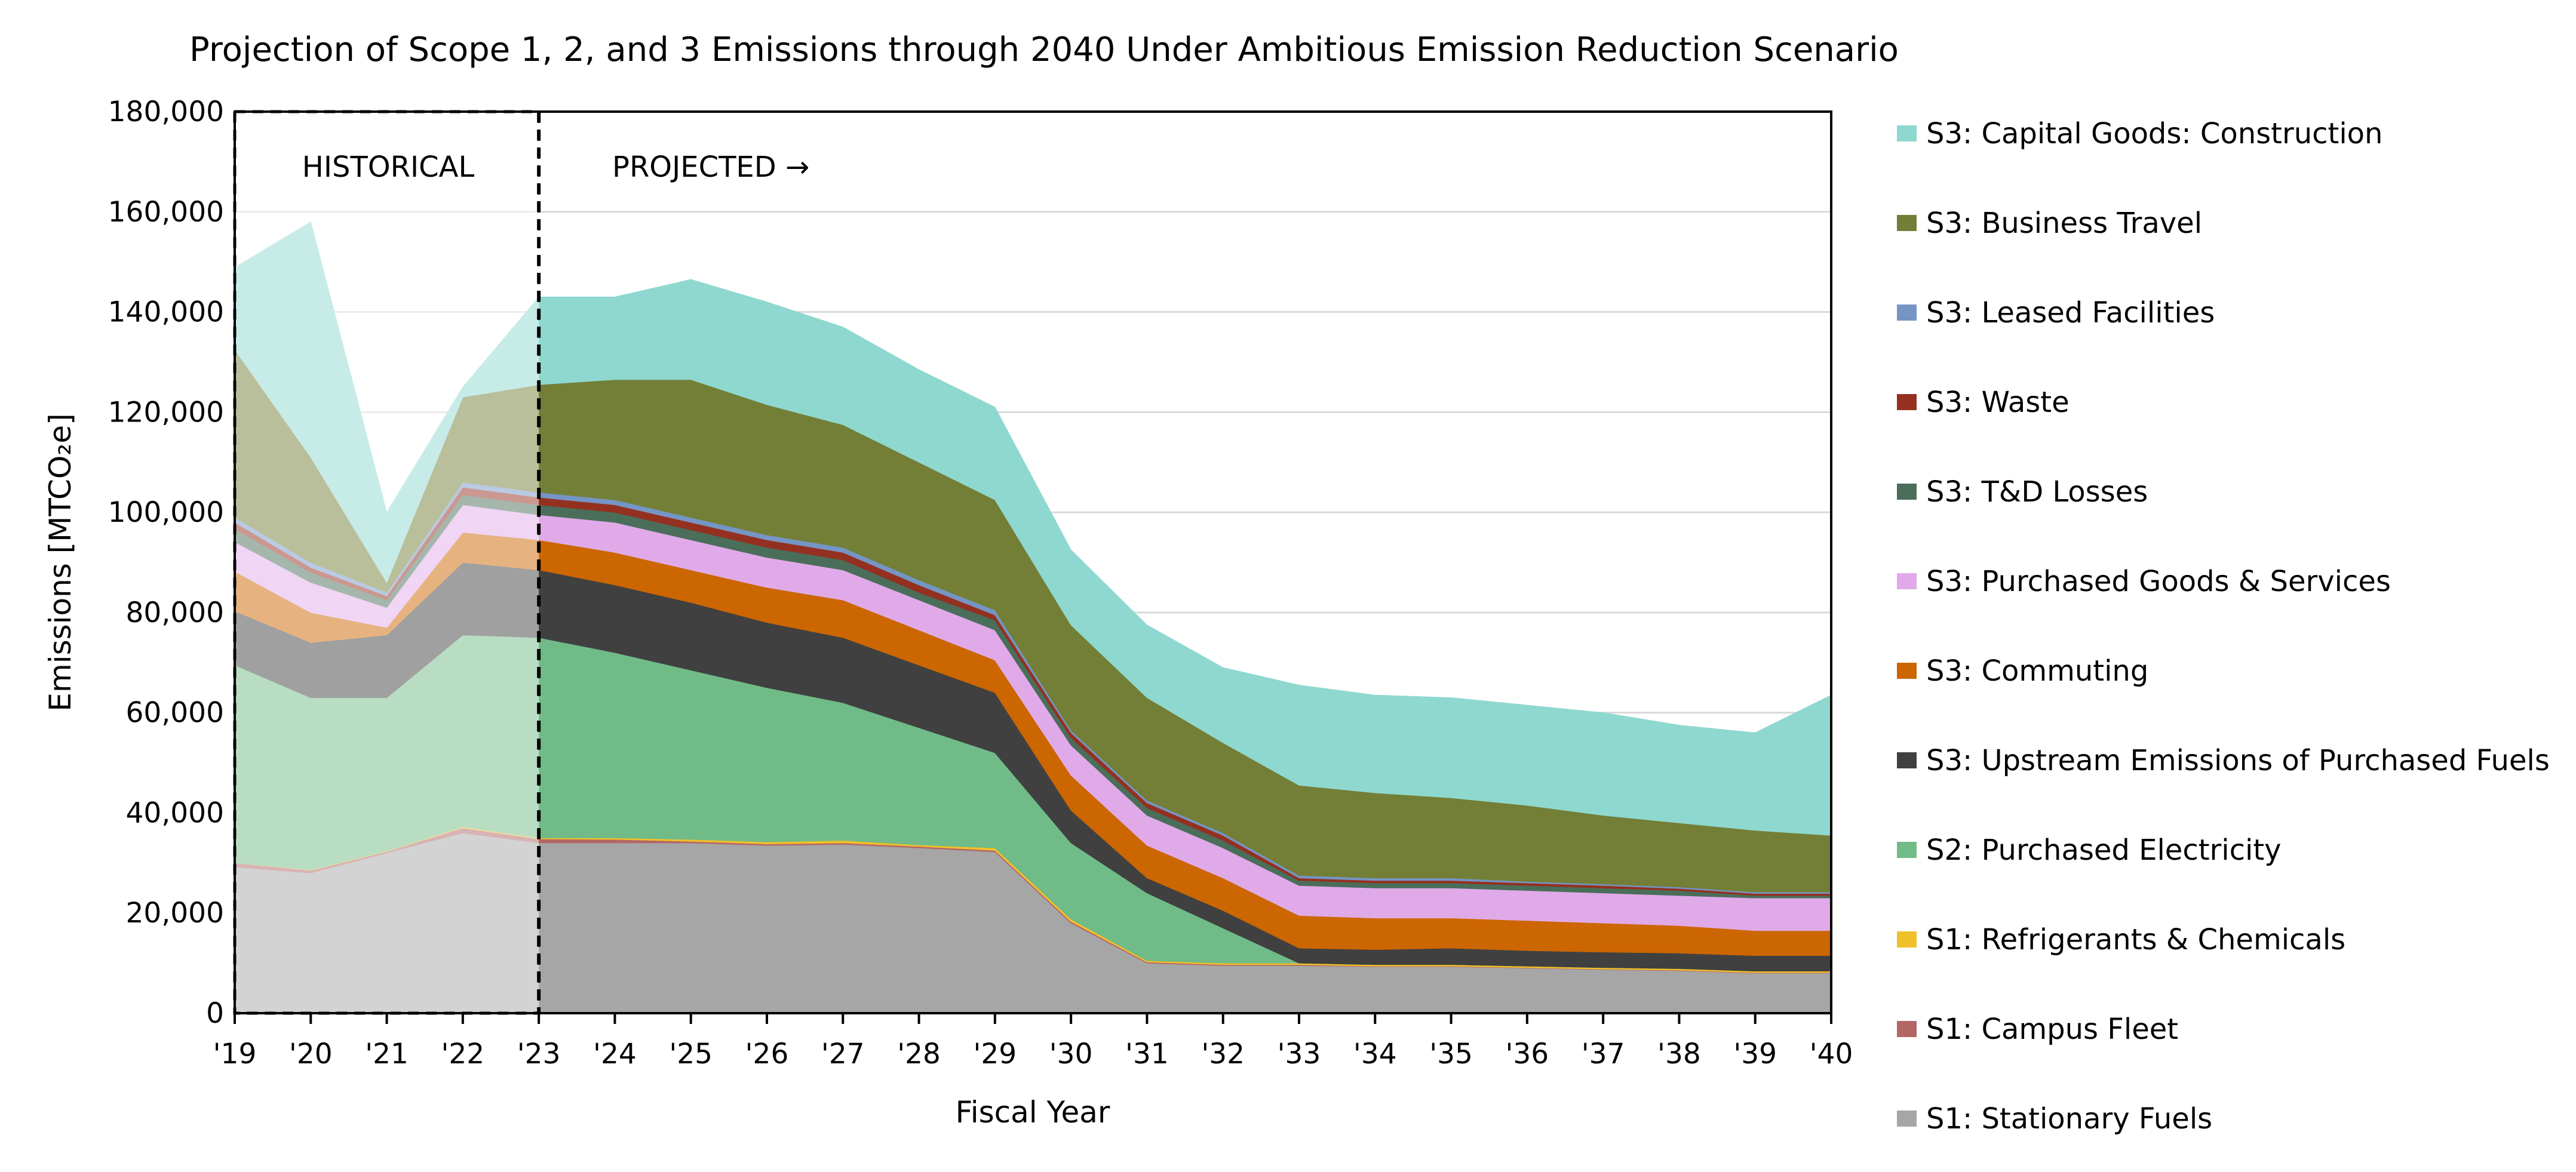  Describe the element at coordinates (767, 1054) in the screenshot. I see `x-tick-label: '26` at that location.